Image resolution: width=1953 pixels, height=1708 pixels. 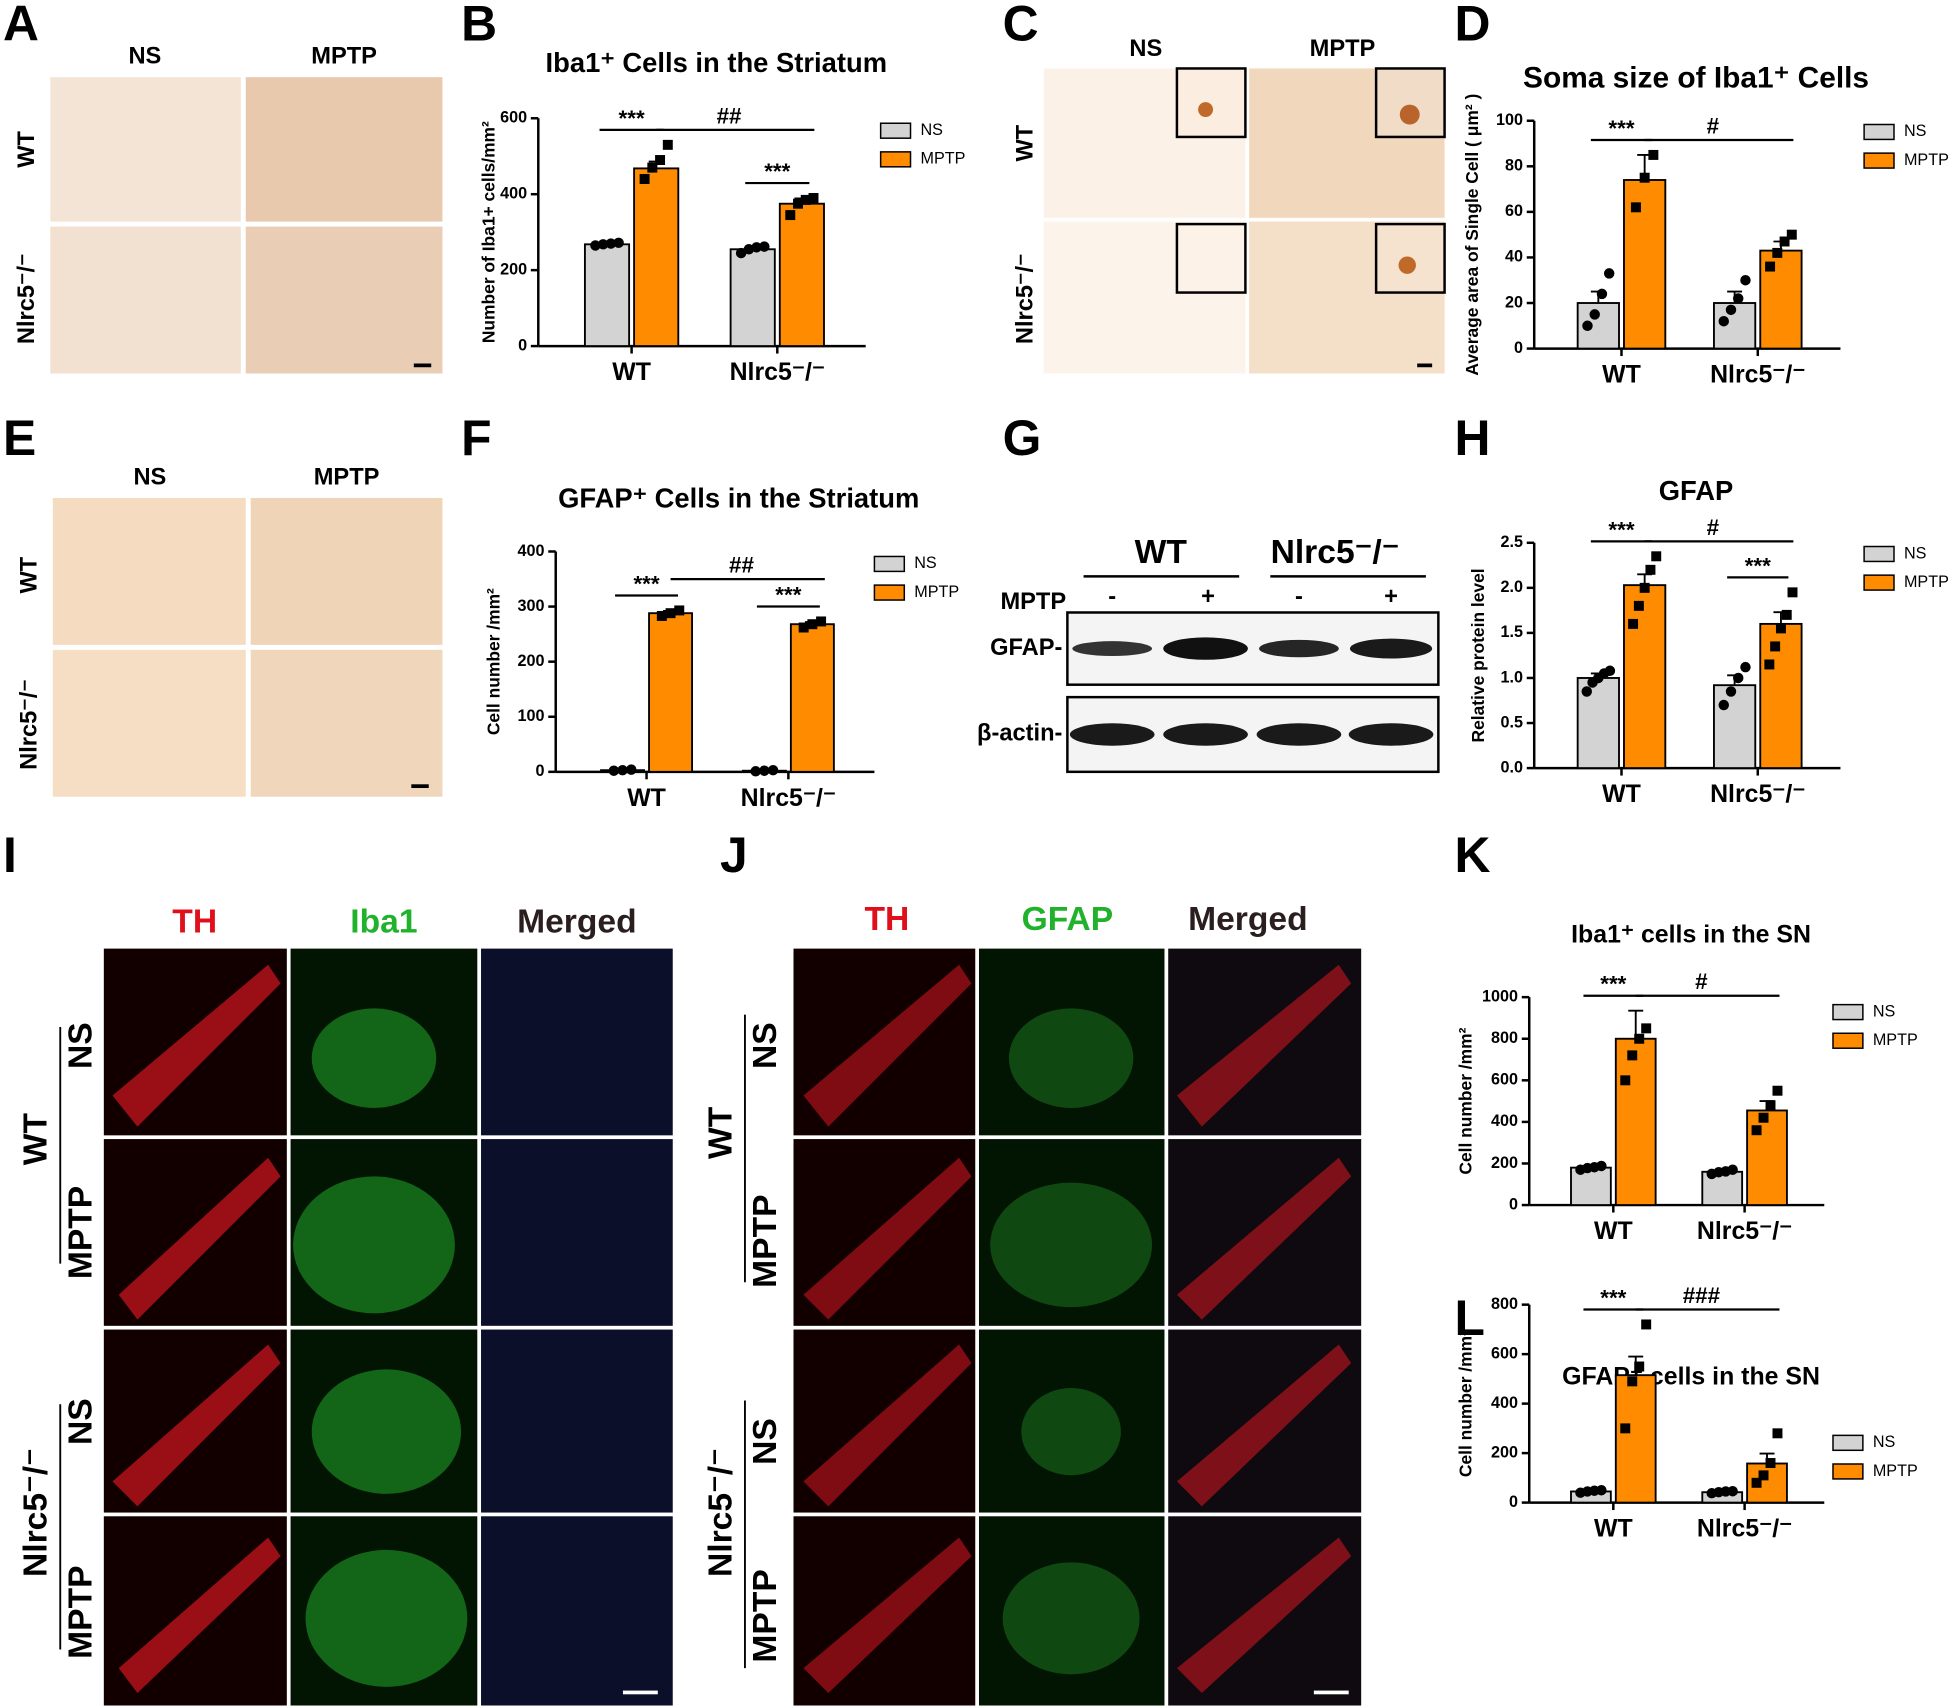 I want to click on y-axis-label: Average area of Single Cell ( μm² ), so click(x=1472, y=235).